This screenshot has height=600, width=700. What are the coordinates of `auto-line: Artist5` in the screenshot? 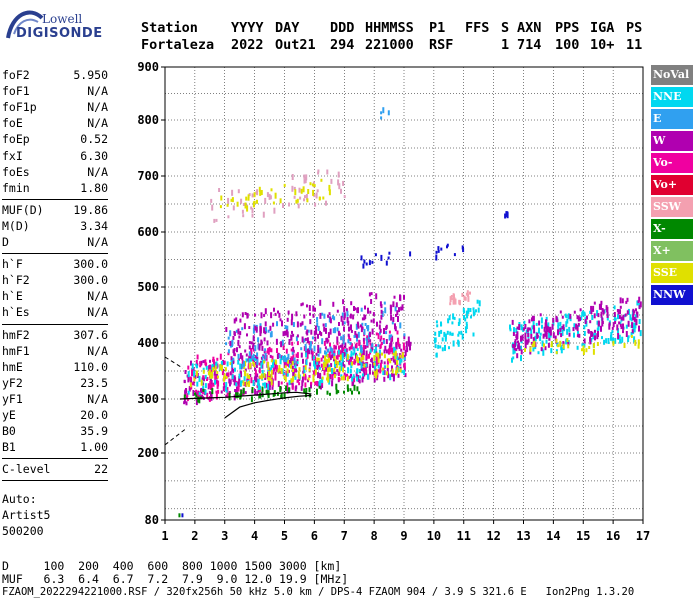 It's located at (26, 515).